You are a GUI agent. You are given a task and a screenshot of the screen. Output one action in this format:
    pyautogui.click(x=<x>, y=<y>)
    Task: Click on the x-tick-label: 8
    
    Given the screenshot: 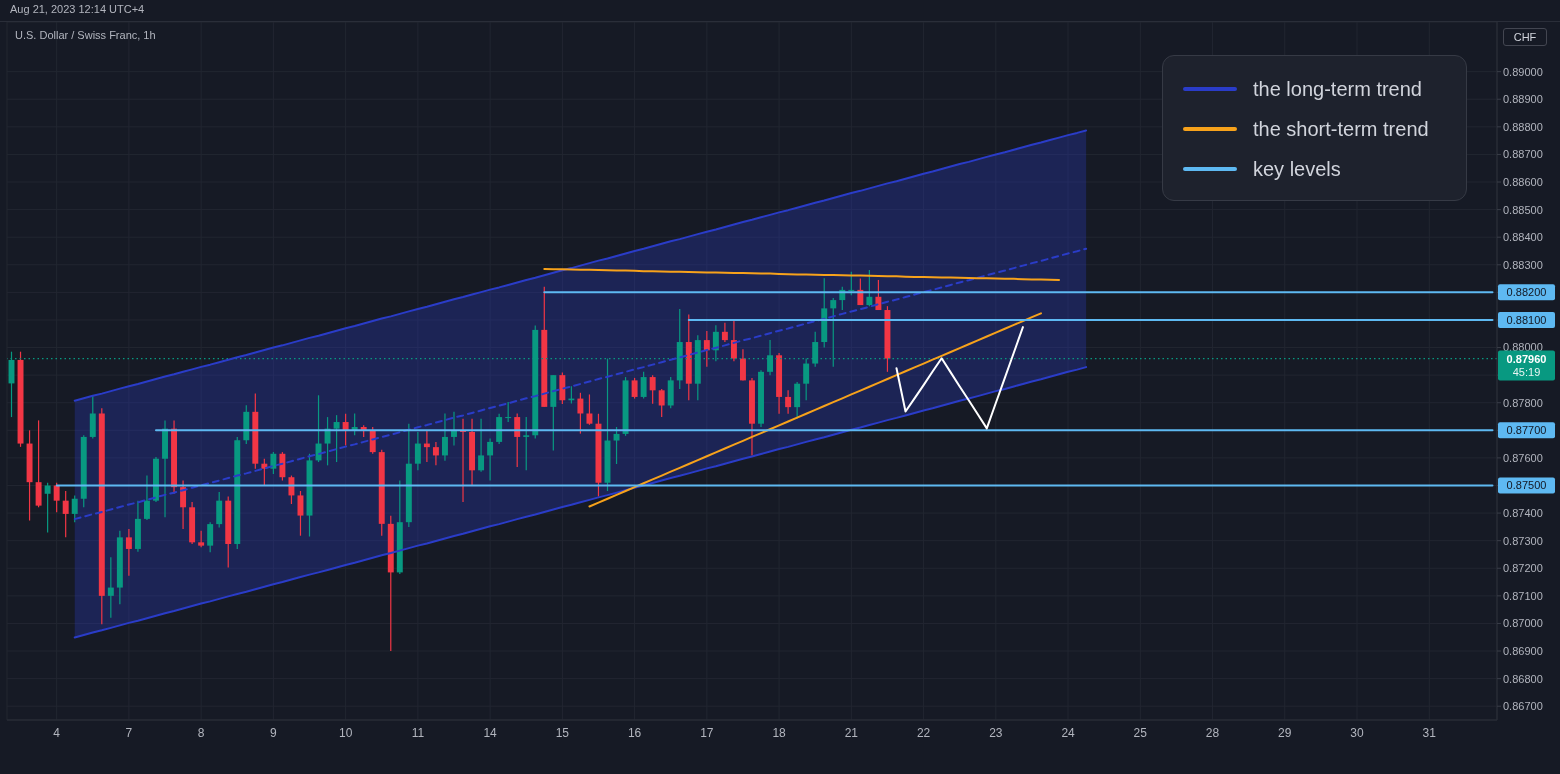 What is the action you would take?
    pyautogui.click(x=201, y=732)
    